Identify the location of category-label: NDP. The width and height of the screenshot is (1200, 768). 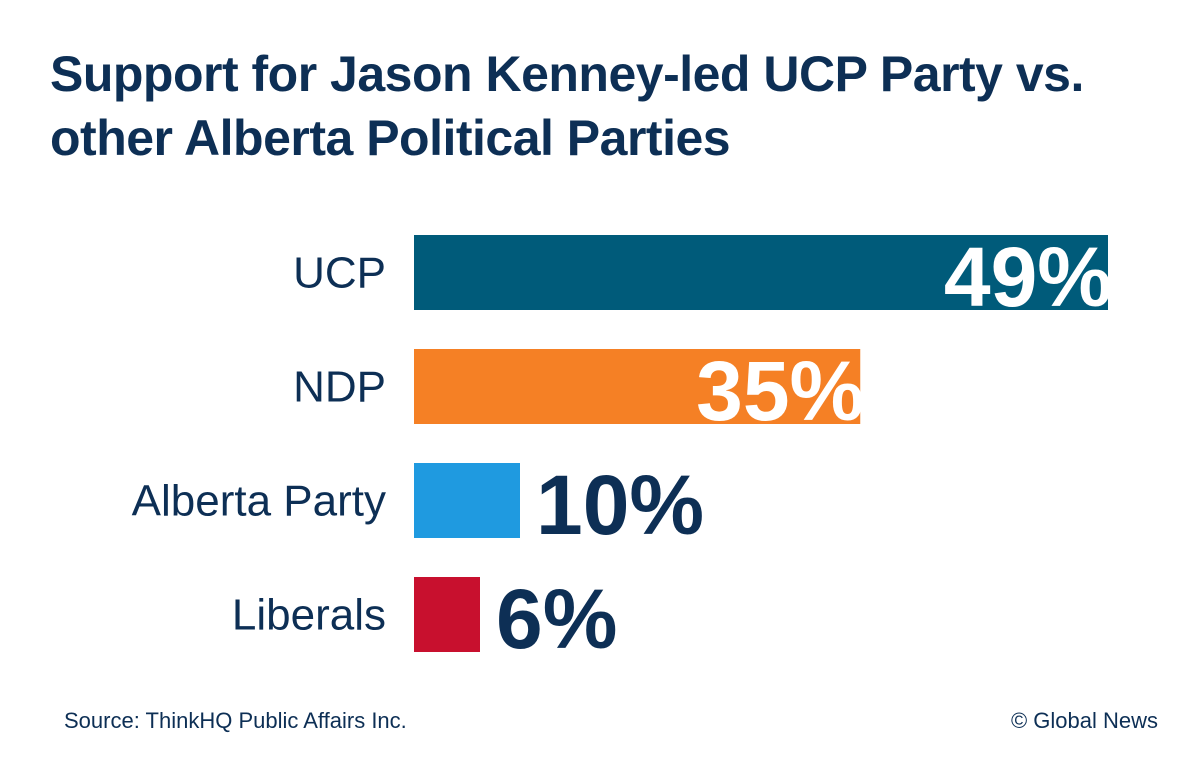
(339, 387).